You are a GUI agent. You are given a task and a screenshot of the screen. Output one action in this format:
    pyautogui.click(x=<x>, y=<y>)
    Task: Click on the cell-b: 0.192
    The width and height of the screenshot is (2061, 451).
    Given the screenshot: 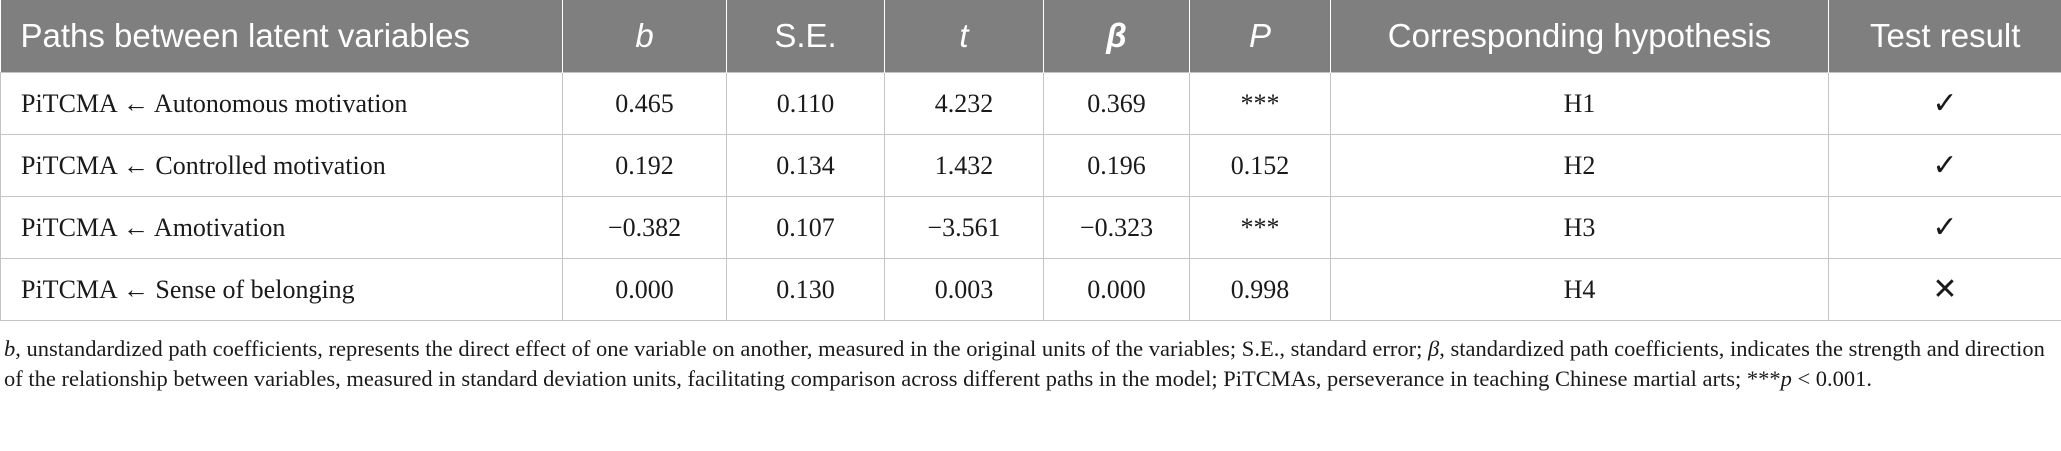 What is the action you would take?
    pyautogui.click(x=644, y=165)
    